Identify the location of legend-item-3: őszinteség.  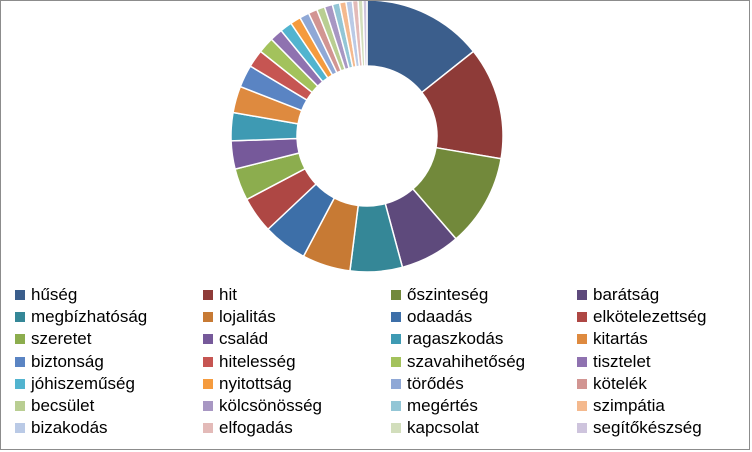
(484, 295).